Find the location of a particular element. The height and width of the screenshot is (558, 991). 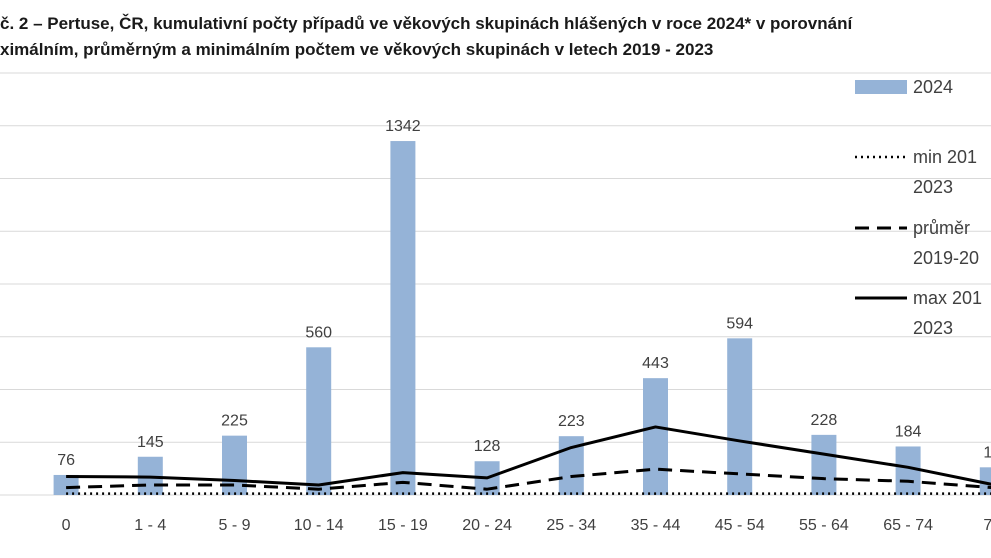

legend-label-line-2: 2019-20 is located at coordinates (946, 258).